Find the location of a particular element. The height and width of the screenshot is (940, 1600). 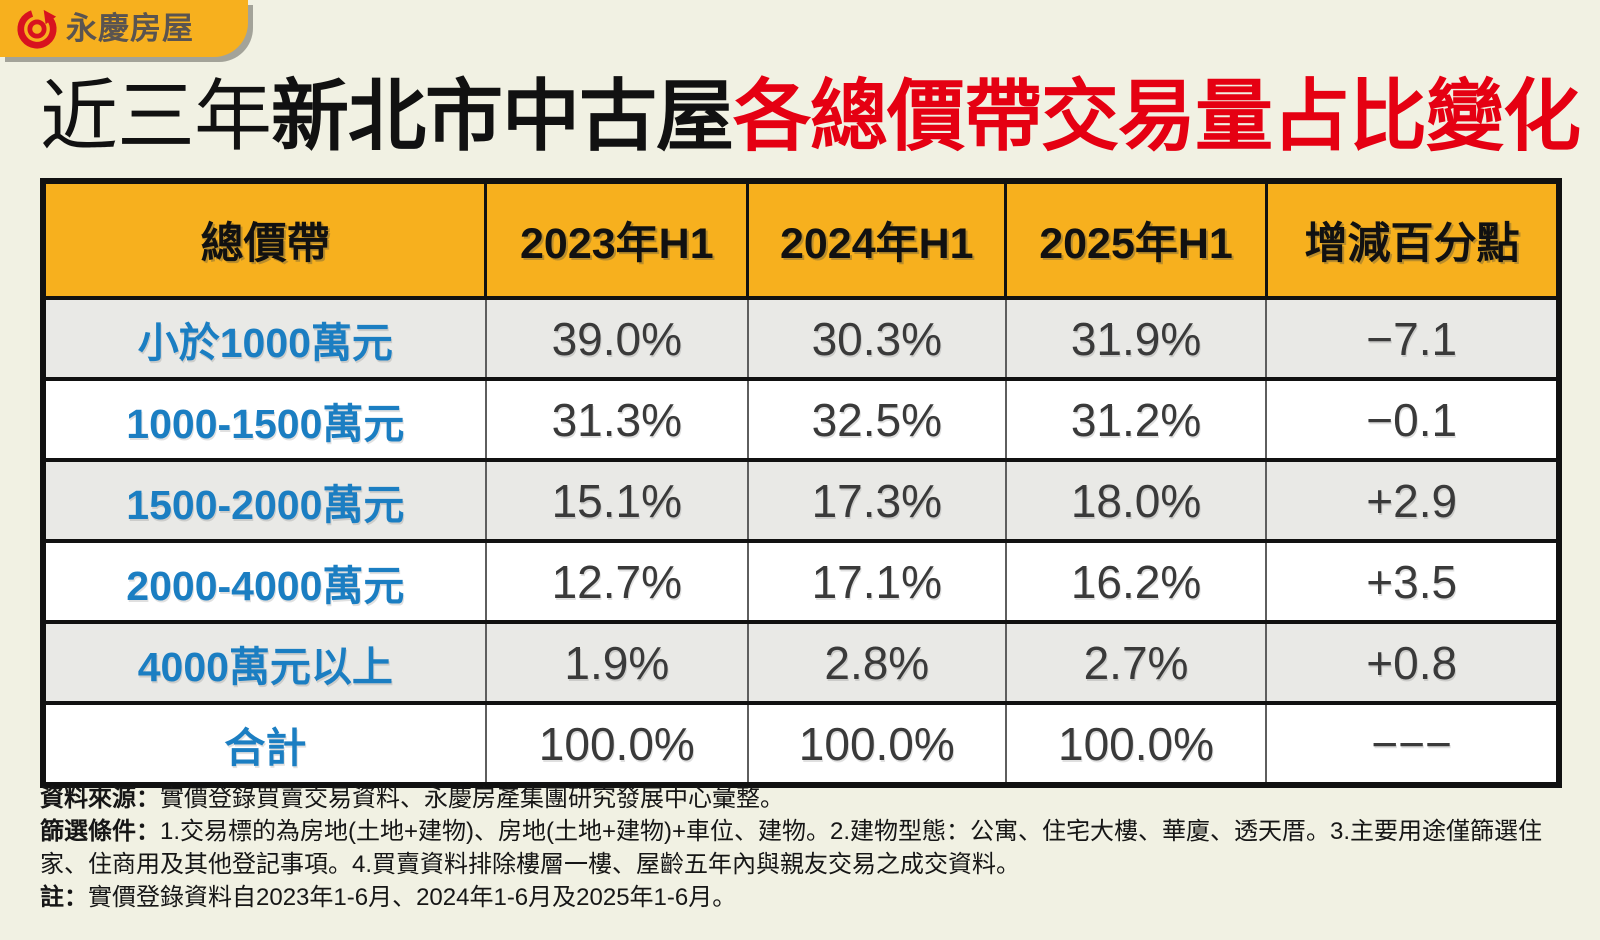

cell-value: 1.9% is located at coordinates (616, 661).